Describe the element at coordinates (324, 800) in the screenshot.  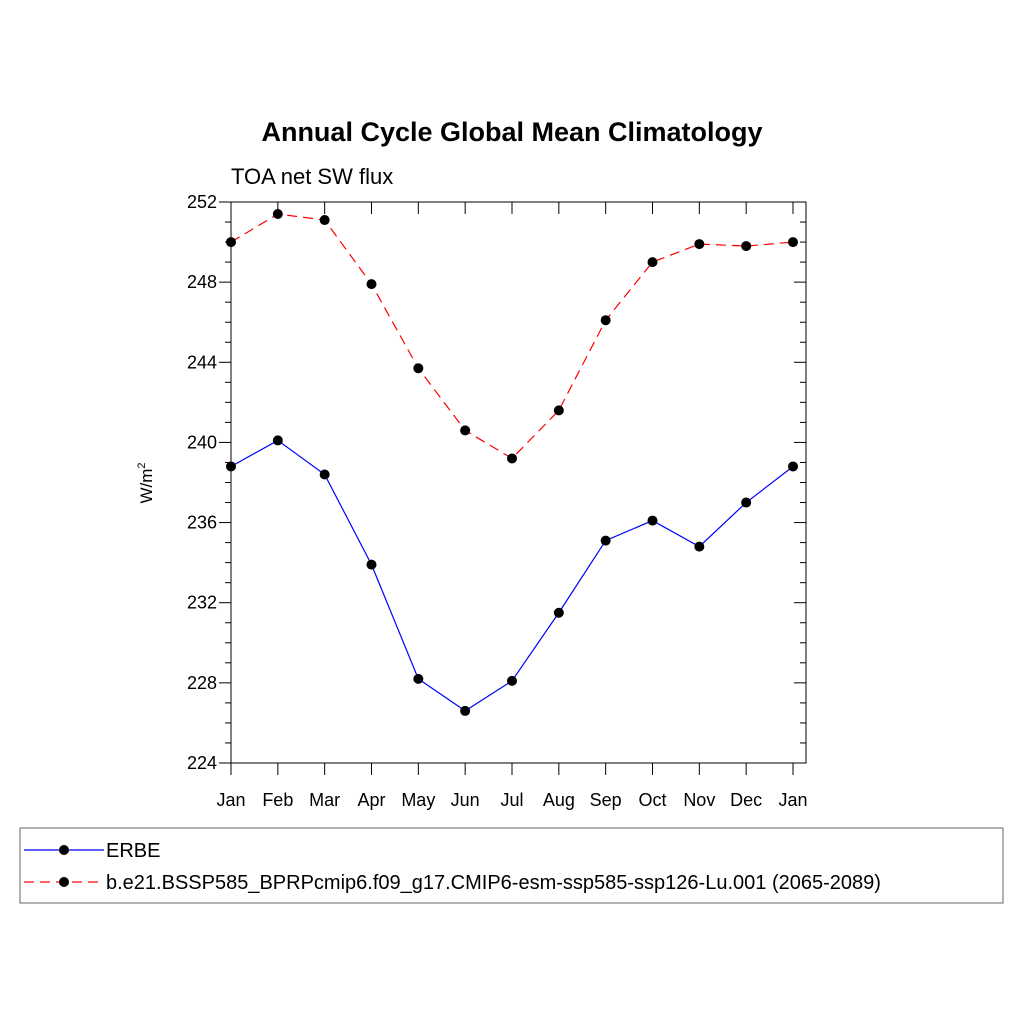
I see `x-tick-label: Mar` at that location.